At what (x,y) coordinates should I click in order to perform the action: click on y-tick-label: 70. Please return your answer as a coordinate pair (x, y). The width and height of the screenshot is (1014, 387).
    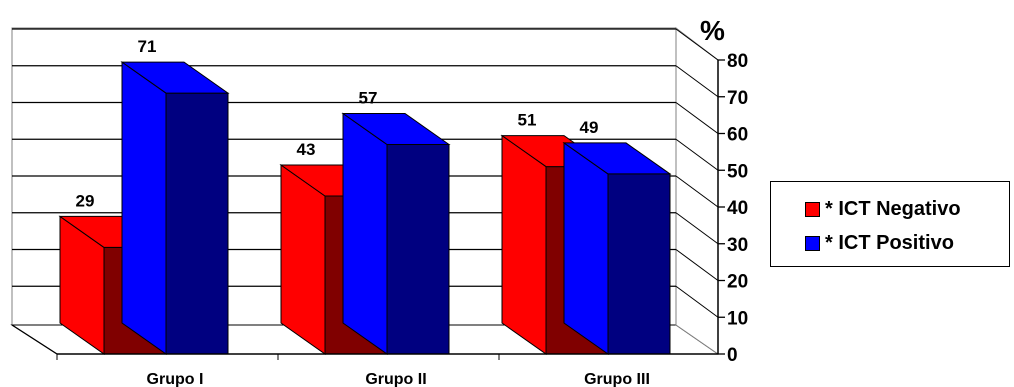
    Looking at the image, I should click on (737, 98).